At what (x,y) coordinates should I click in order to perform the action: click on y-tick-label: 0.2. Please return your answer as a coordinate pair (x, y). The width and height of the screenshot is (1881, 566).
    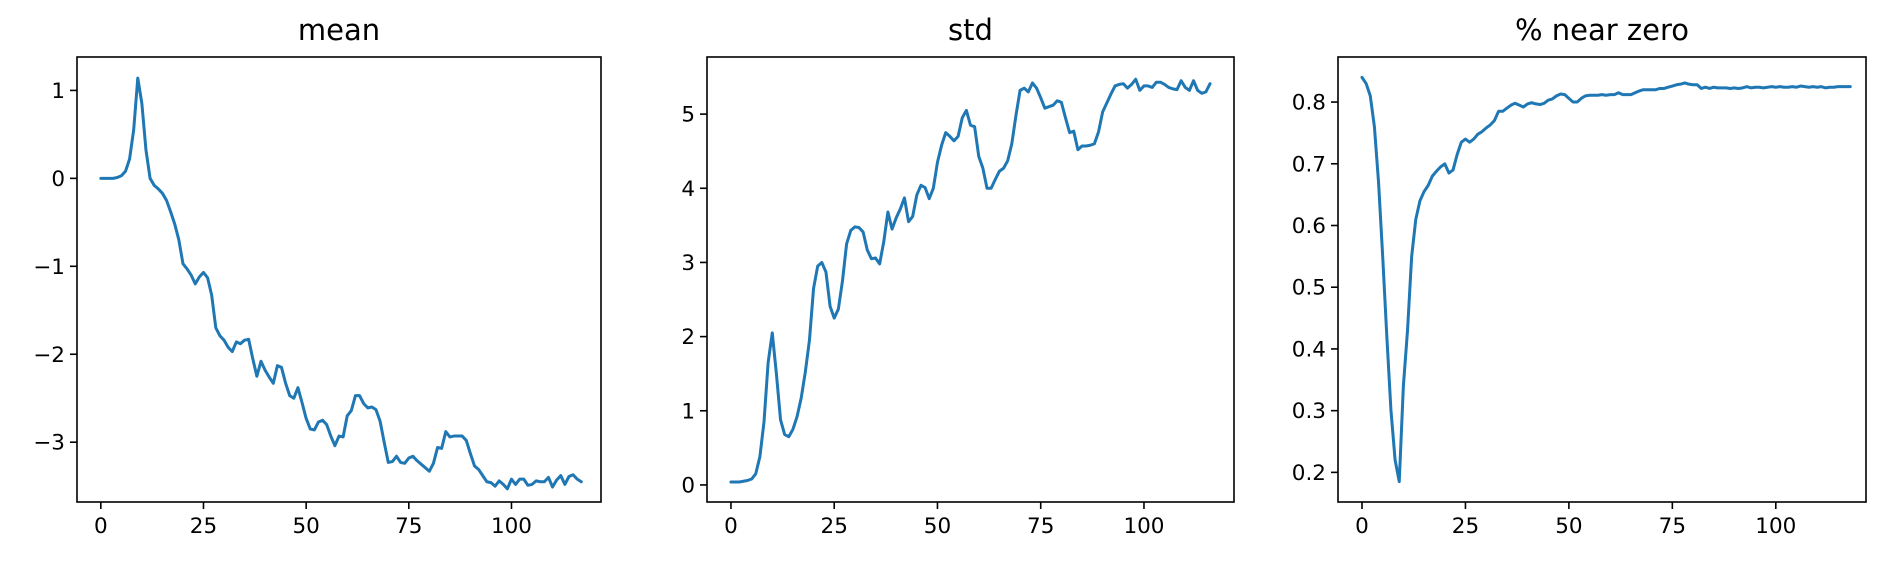
    Looking at the image, I should click on (1309, 473).